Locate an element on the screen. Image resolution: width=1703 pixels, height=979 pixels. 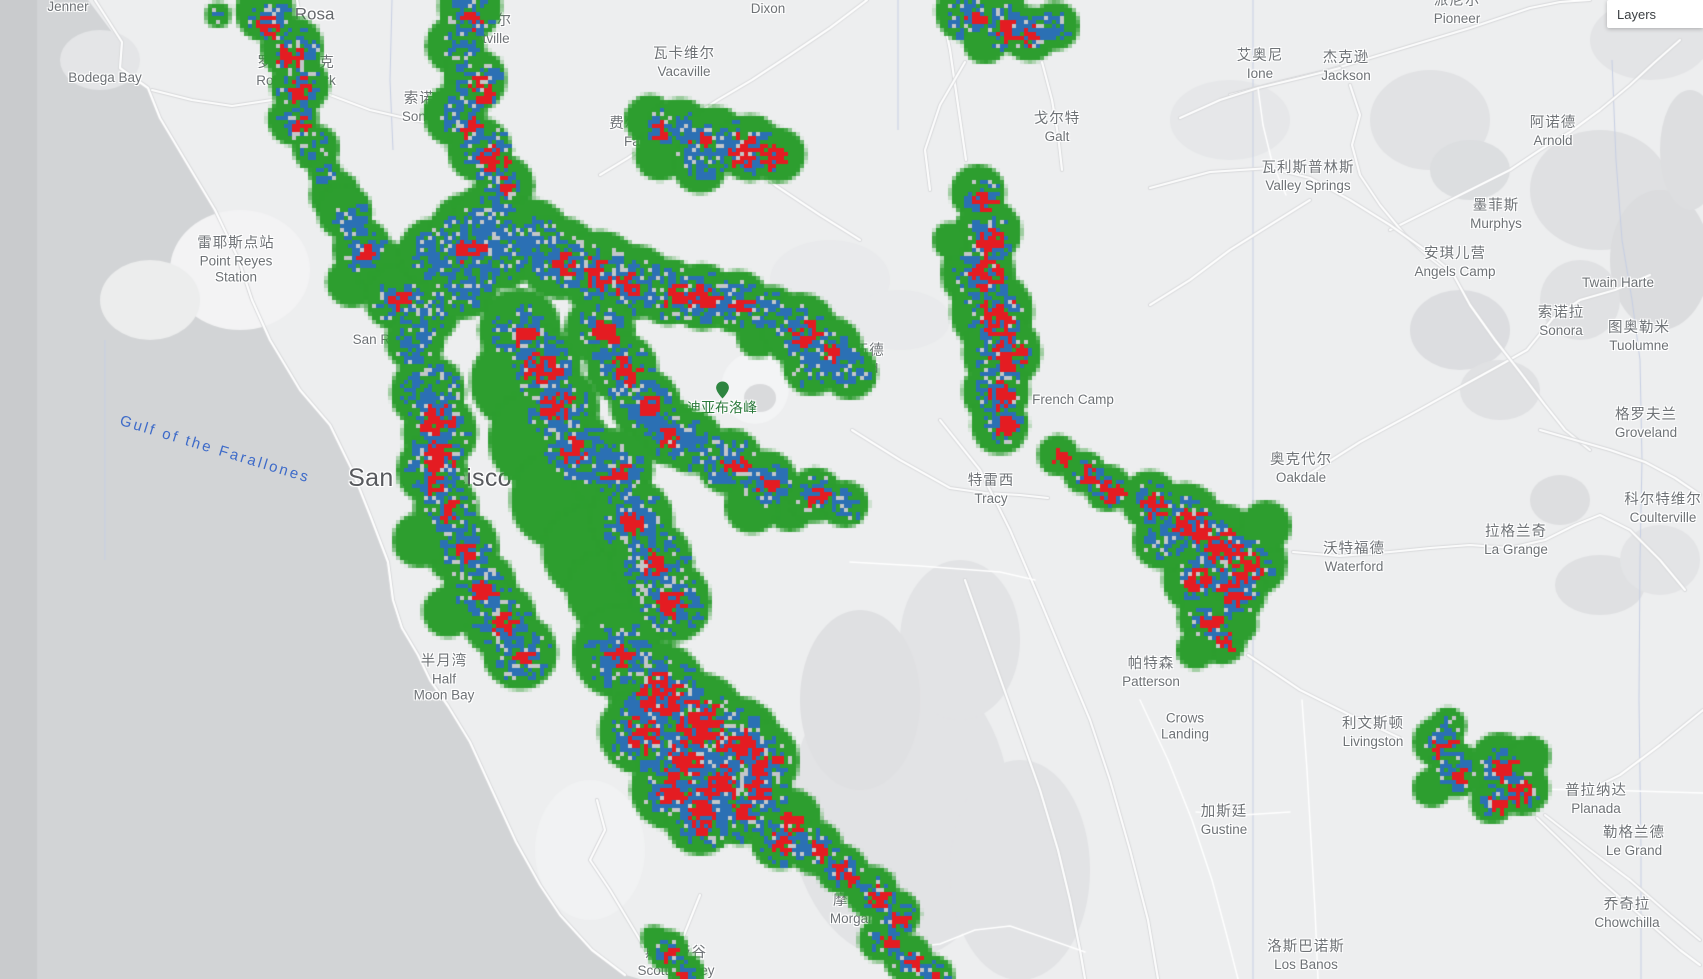
layers-panel-label: Layers is located at coordinates (1637, 14).